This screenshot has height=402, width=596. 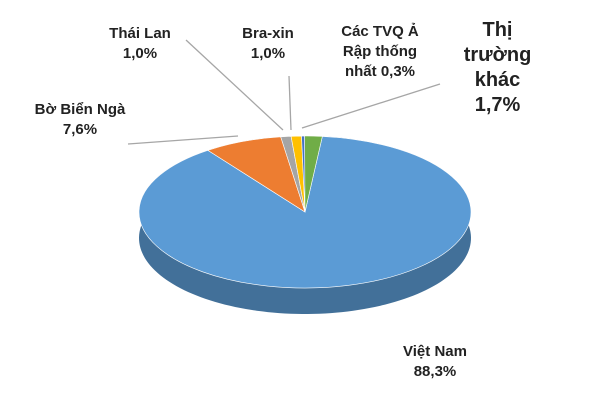 What do you see at coordinates (80, 129) in the screenshot?
I see `value-label: 7,6%` at bounding box center [80, 129].